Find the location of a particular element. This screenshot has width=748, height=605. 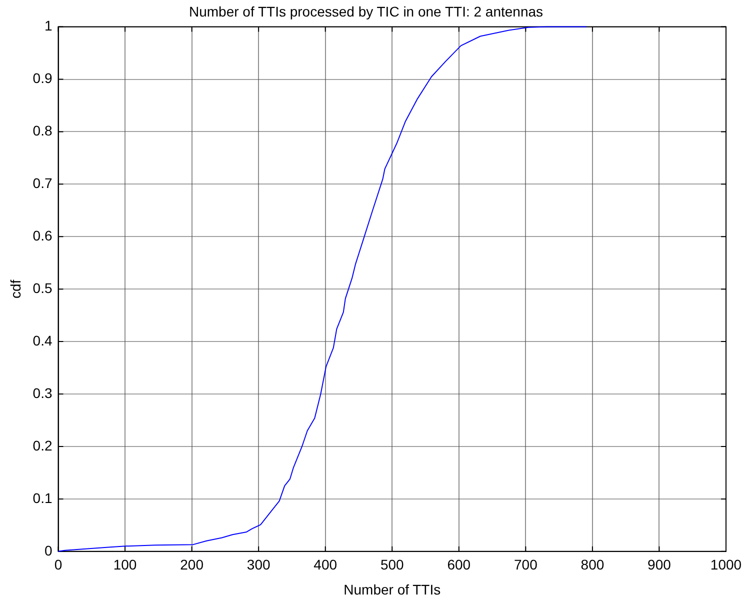

x-tick-label: 100 is located at coordinates (125, 564).